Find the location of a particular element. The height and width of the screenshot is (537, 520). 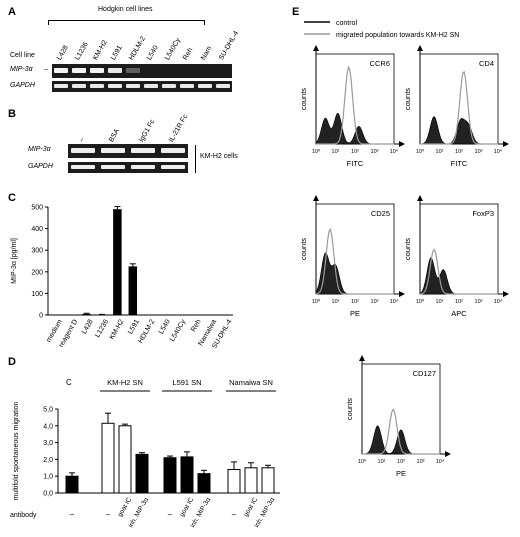

panel-c-label: C is located at coordinates (12, 198).